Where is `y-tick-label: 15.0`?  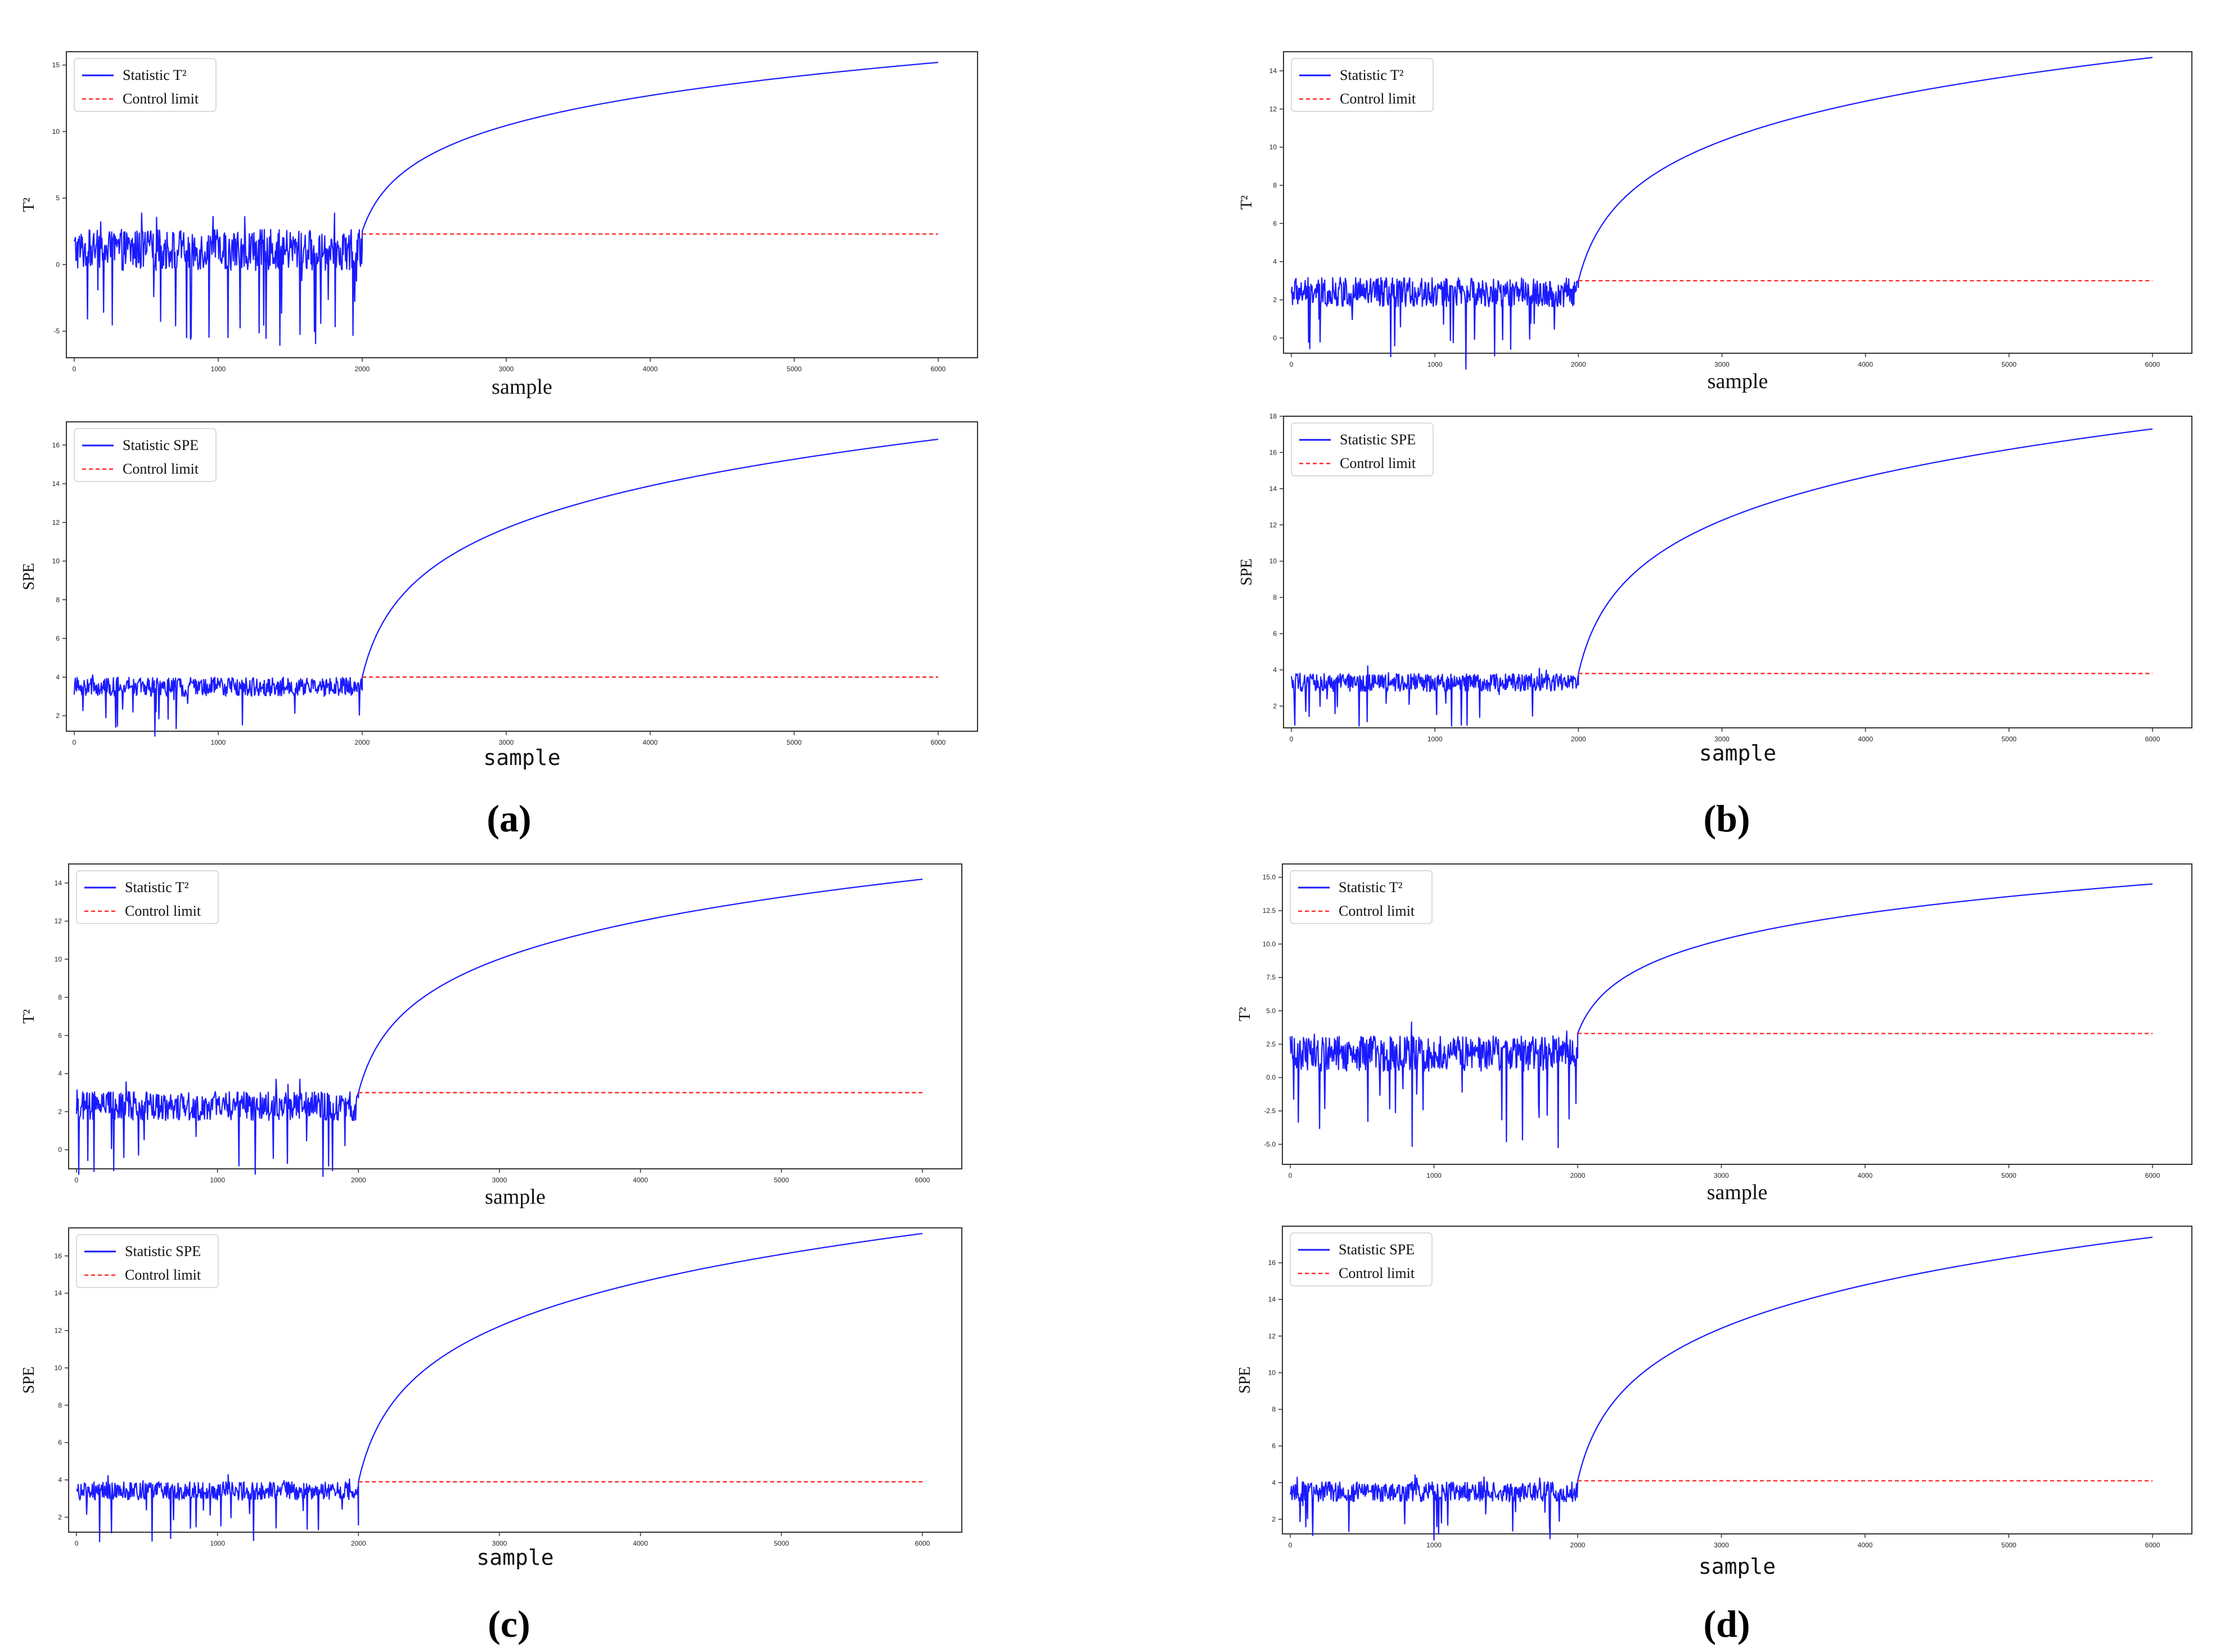
y-tick-label: 15.0 is located at coordinates (1269, 877).